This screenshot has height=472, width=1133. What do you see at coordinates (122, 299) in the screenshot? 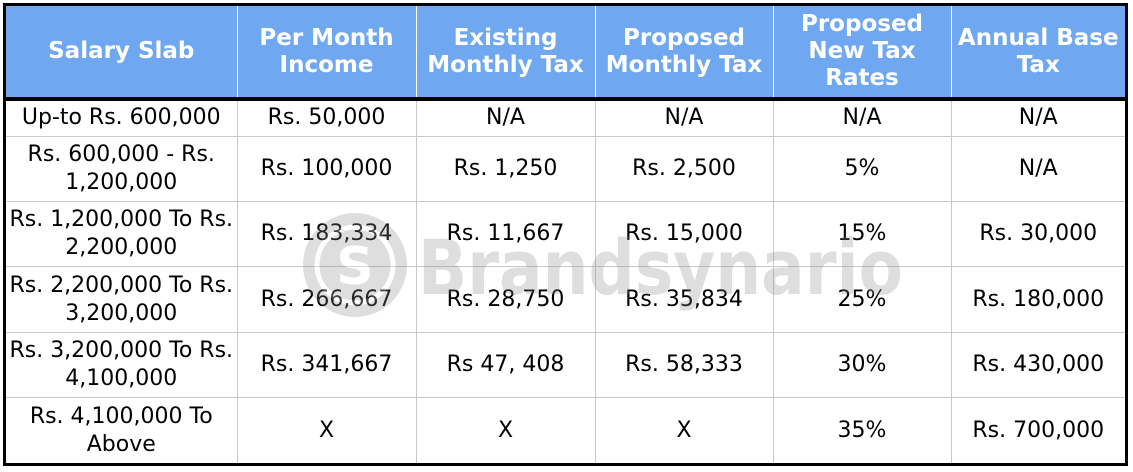
I see `cell-salary-slab: Rs. 2,200,000 To Rs. 3,200,000` at bounding box center [122, 299].